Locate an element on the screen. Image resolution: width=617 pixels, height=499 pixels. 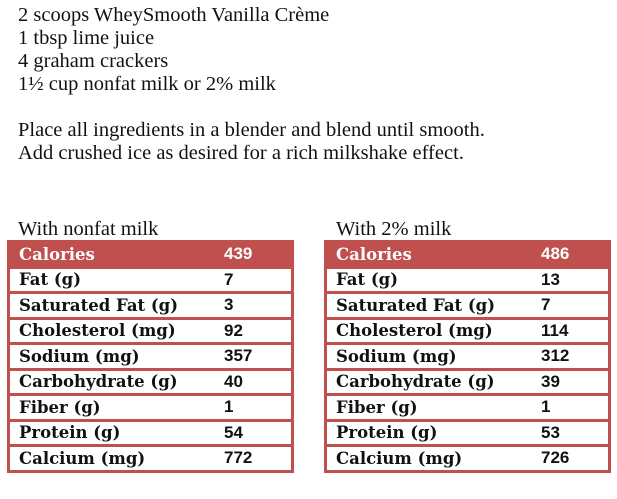
nutrient-value: 54 is located at coordinates (254, 432).